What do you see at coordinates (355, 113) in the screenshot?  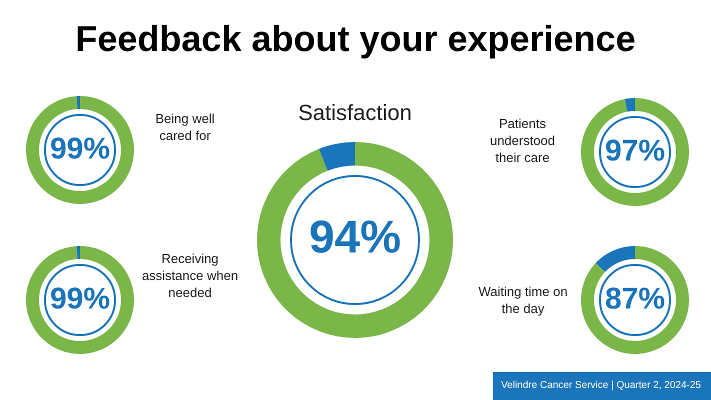 I see `chart-title: Satisfaction` at bounding box center [355, 113].